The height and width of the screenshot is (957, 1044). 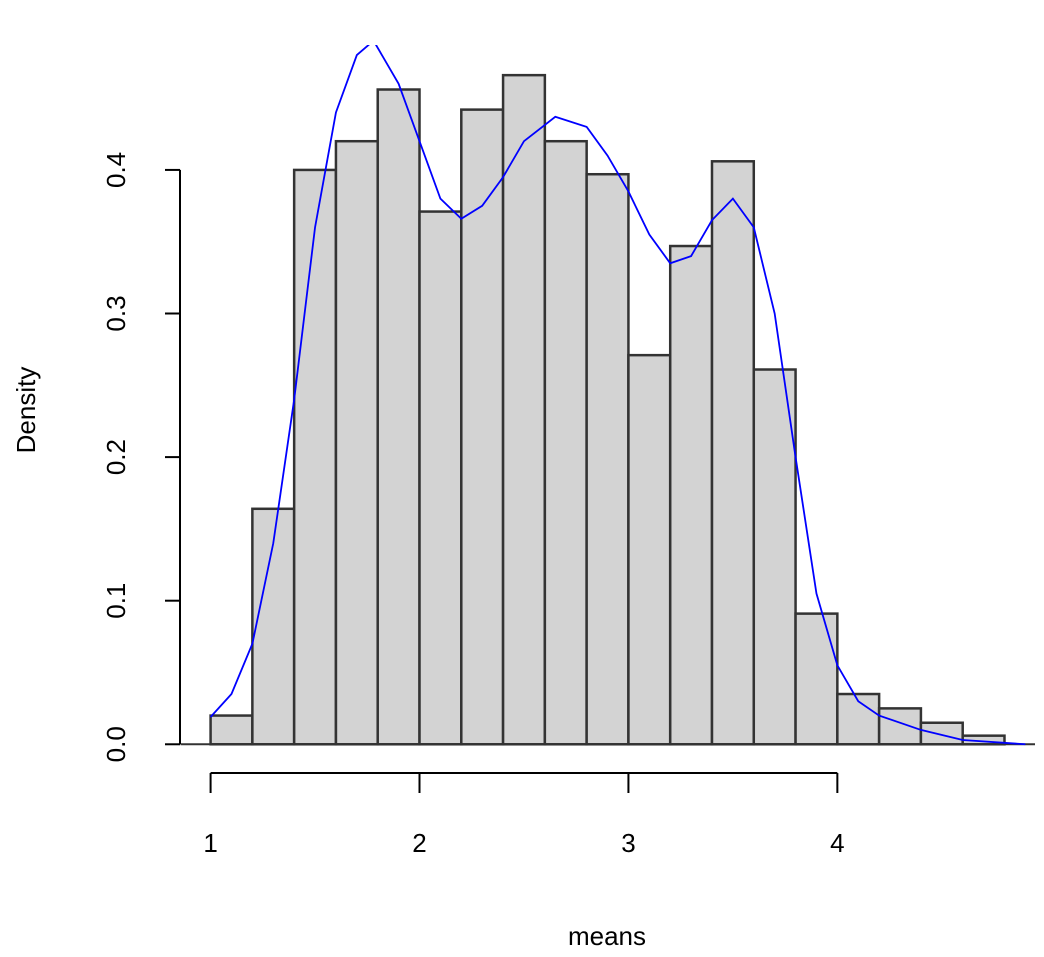 I want to click on x-tick-label: 1, so click(x=210, y=843).